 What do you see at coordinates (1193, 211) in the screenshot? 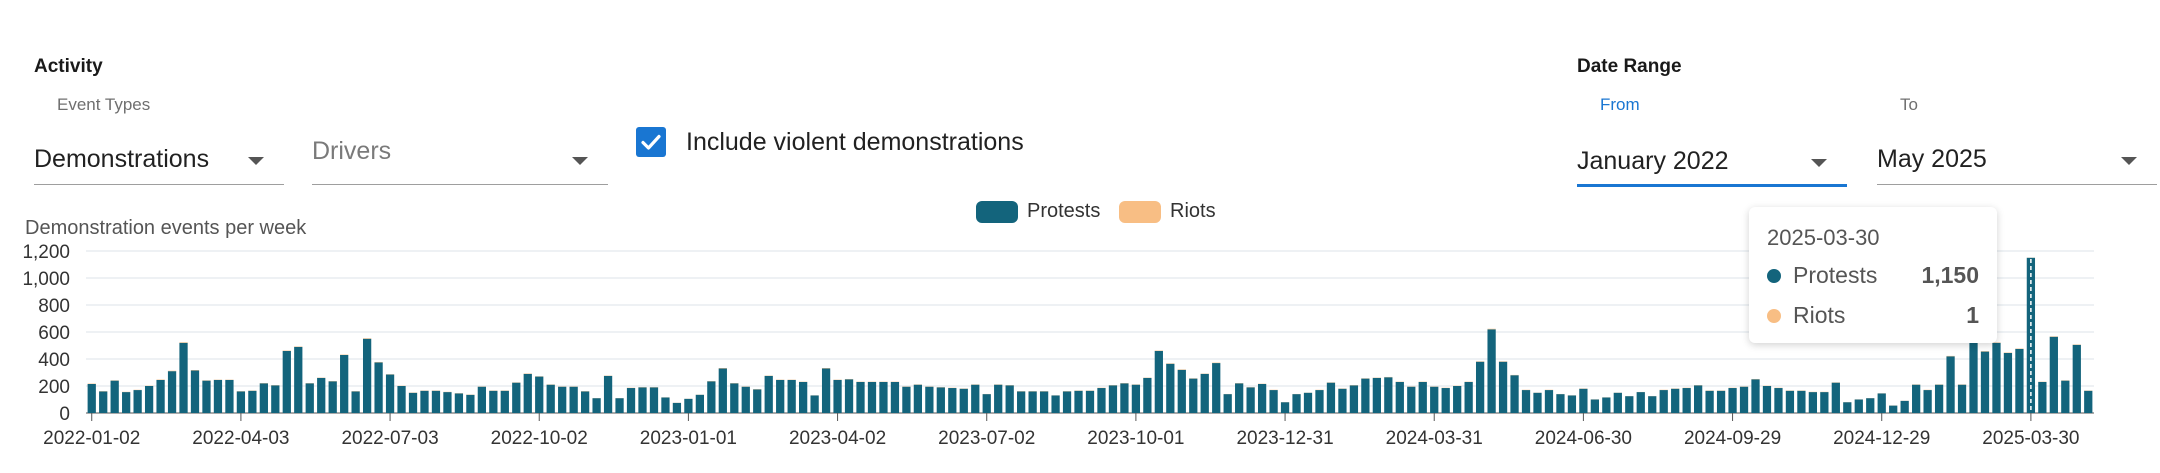
I see `legend-label-riots: Riots` at bounding box center [1193, 211].